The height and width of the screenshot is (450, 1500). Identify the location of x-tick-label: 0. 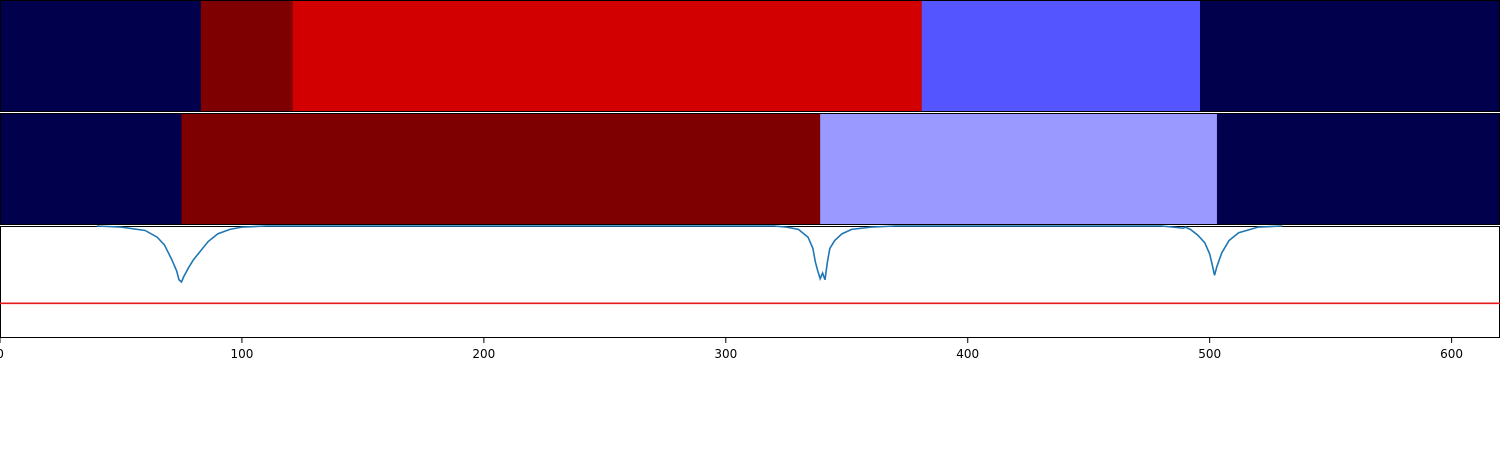
(2, 354).